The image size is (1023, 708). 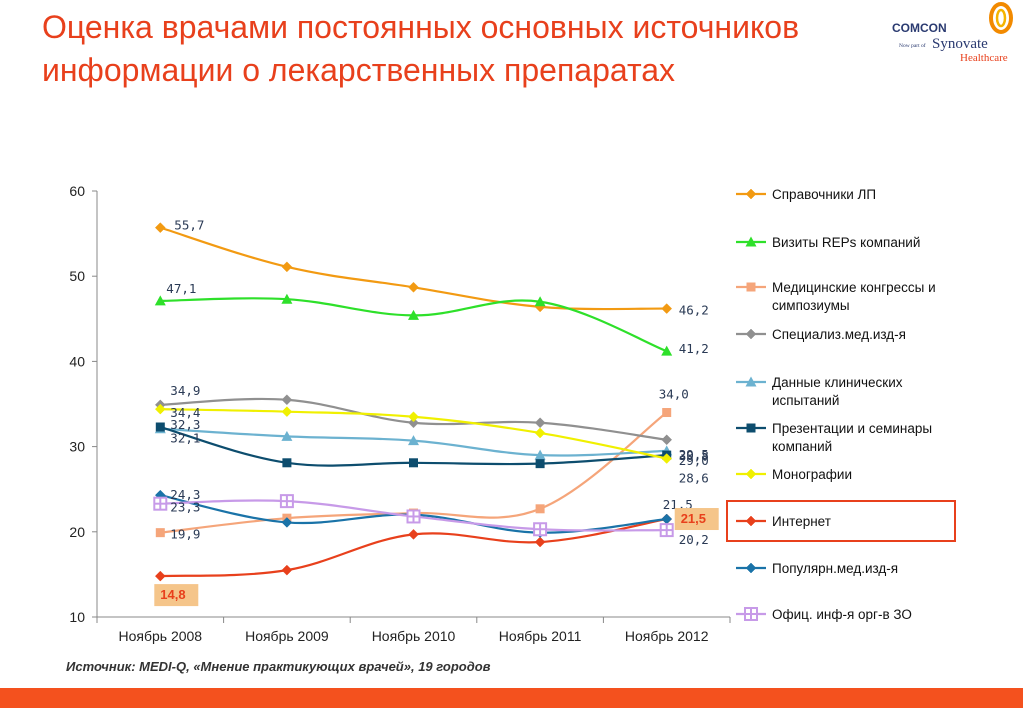 I want to click on logo-swirl, so click(x=1001, y=18).